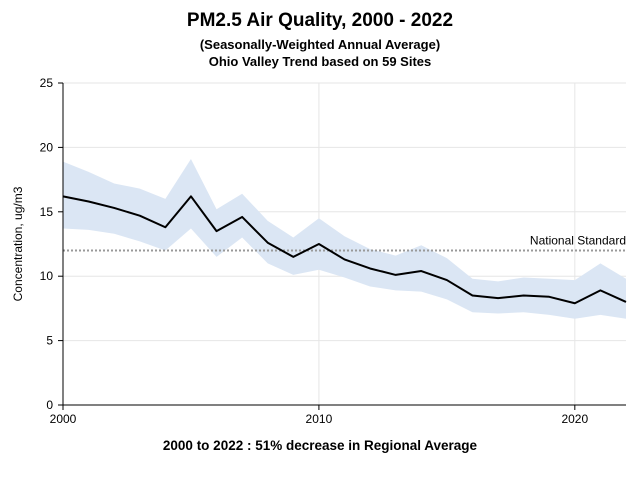  Describe the element at coordinates (63, 419) in the screenshot. I see `x-tick-label: 2000` at that location.